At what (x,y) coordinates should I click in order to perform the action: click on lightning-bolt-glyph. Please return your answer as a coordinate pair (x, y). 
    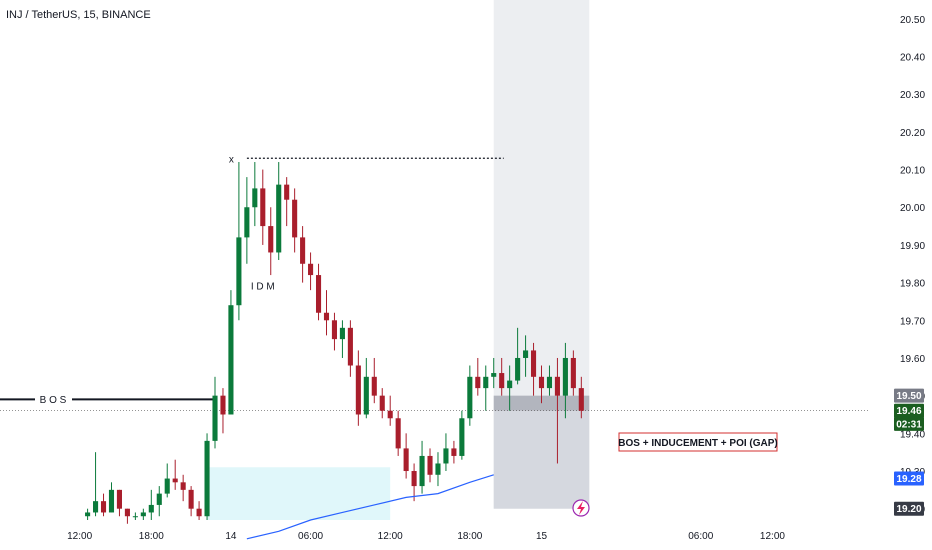
    Looking at the image, I should click on (581, 508).